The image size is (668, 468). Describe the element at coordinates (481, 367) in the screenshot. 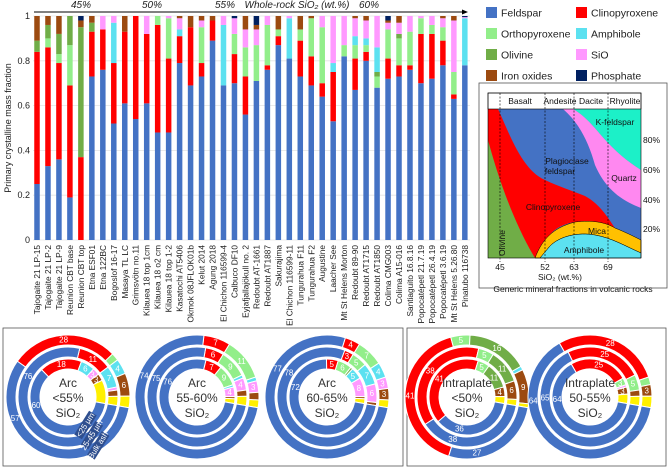

I see `segment-value-label: 5` at that location.